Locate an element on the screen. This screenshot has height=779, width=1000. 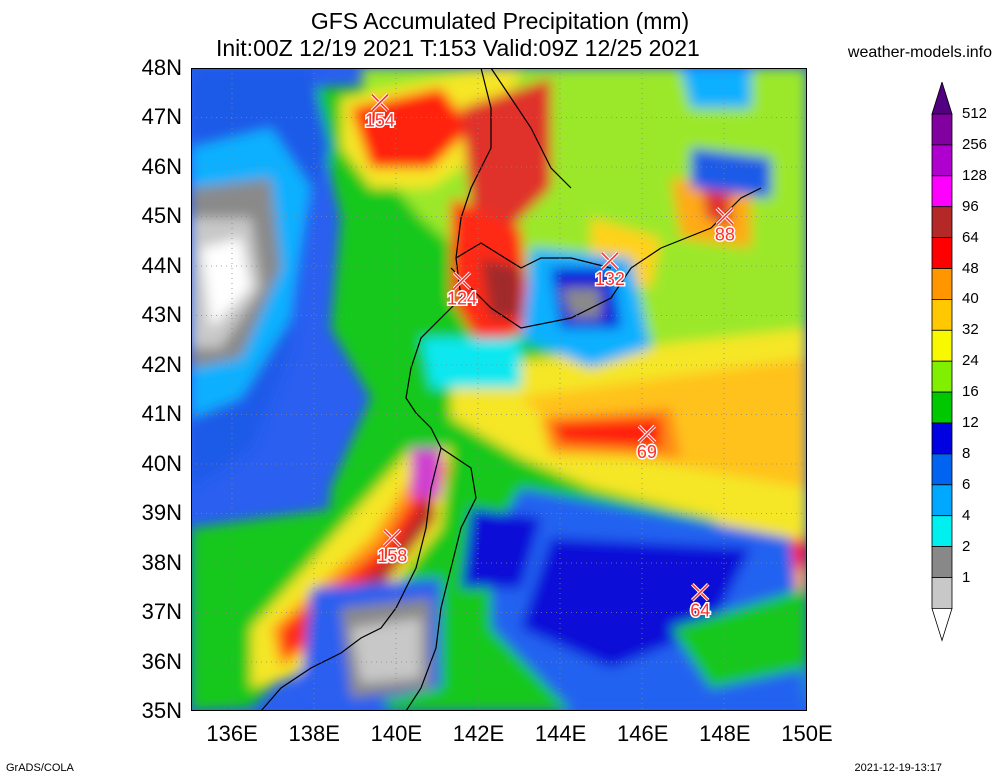
latitude-label: 42N is located at coordinates (161, 364).